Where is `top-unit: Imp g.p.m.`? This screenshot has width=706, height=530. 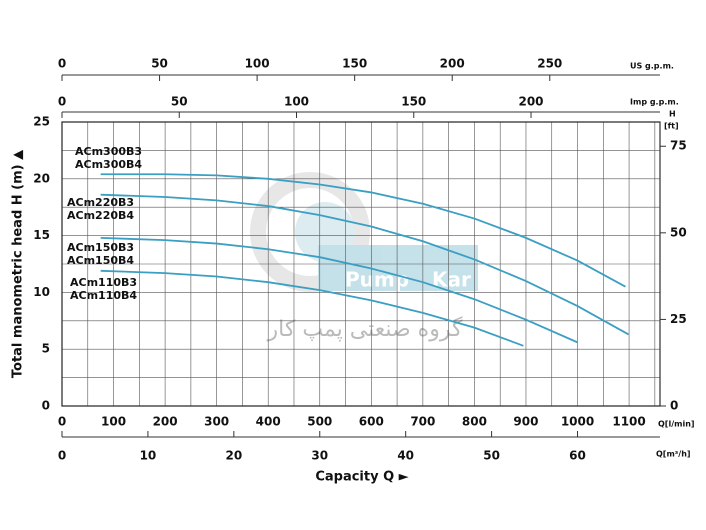
top-unit: Imp g.p.m. is located at coordinates (654, 102).